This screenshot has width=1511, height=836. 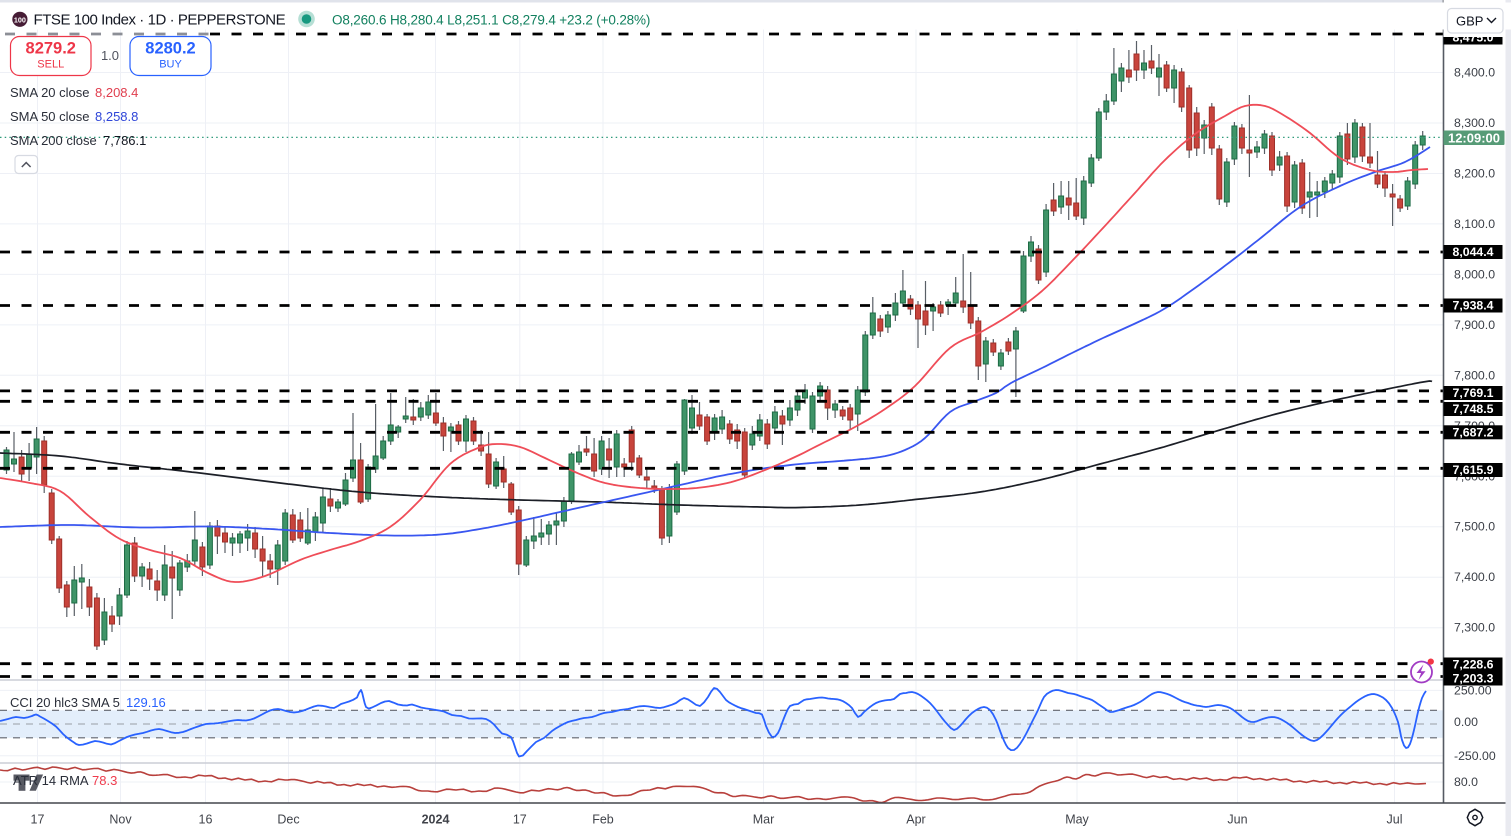 What do you see at coordinates (1077, 820) in the screenshot?
I see `svg-text: May` at bounding box center [1077, 820].